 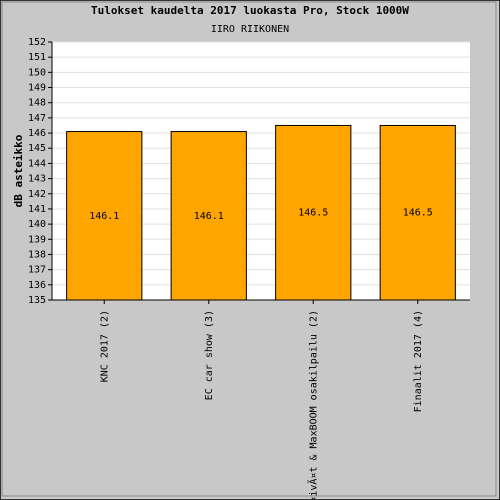 What do you see at coordinates (37, 163) in the screenshot?
I see `y-tick-label: 144` at bounding box center [37, 163].